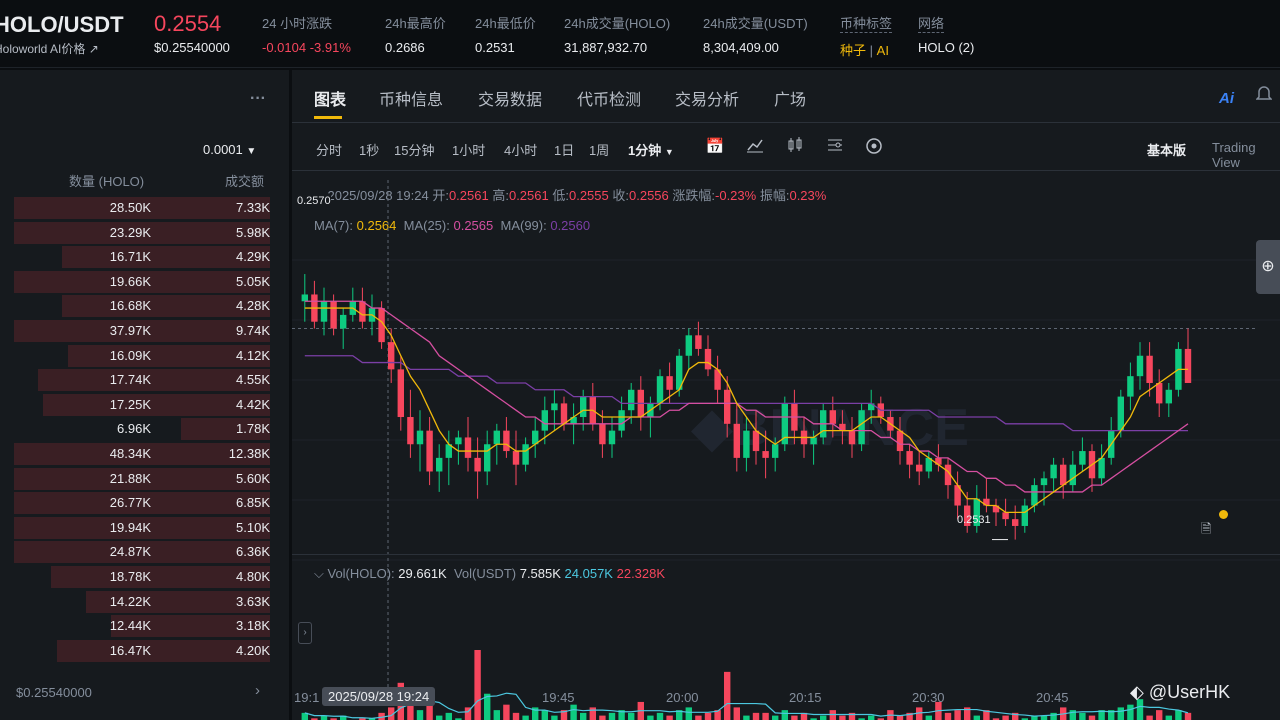  Describe the element at coordinates (130, 601) in the screenshot. I see `row-quantity: 14.22K` at that location.